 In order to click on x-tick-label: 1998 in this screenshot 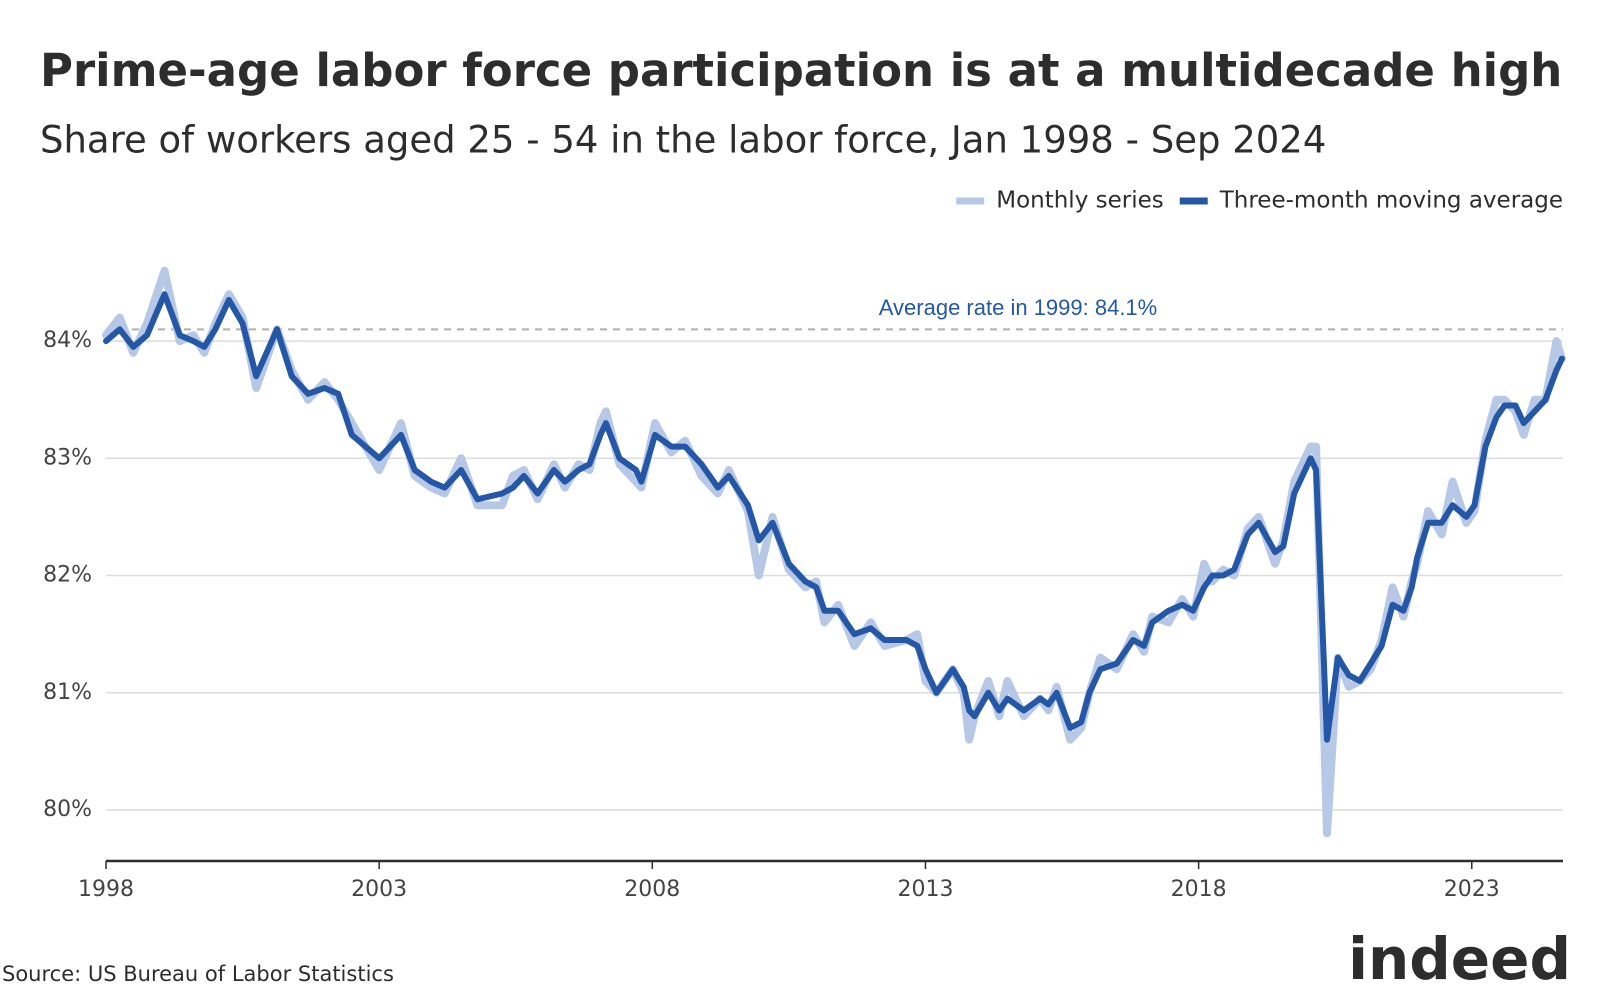, I will do `click(106, 889)`.